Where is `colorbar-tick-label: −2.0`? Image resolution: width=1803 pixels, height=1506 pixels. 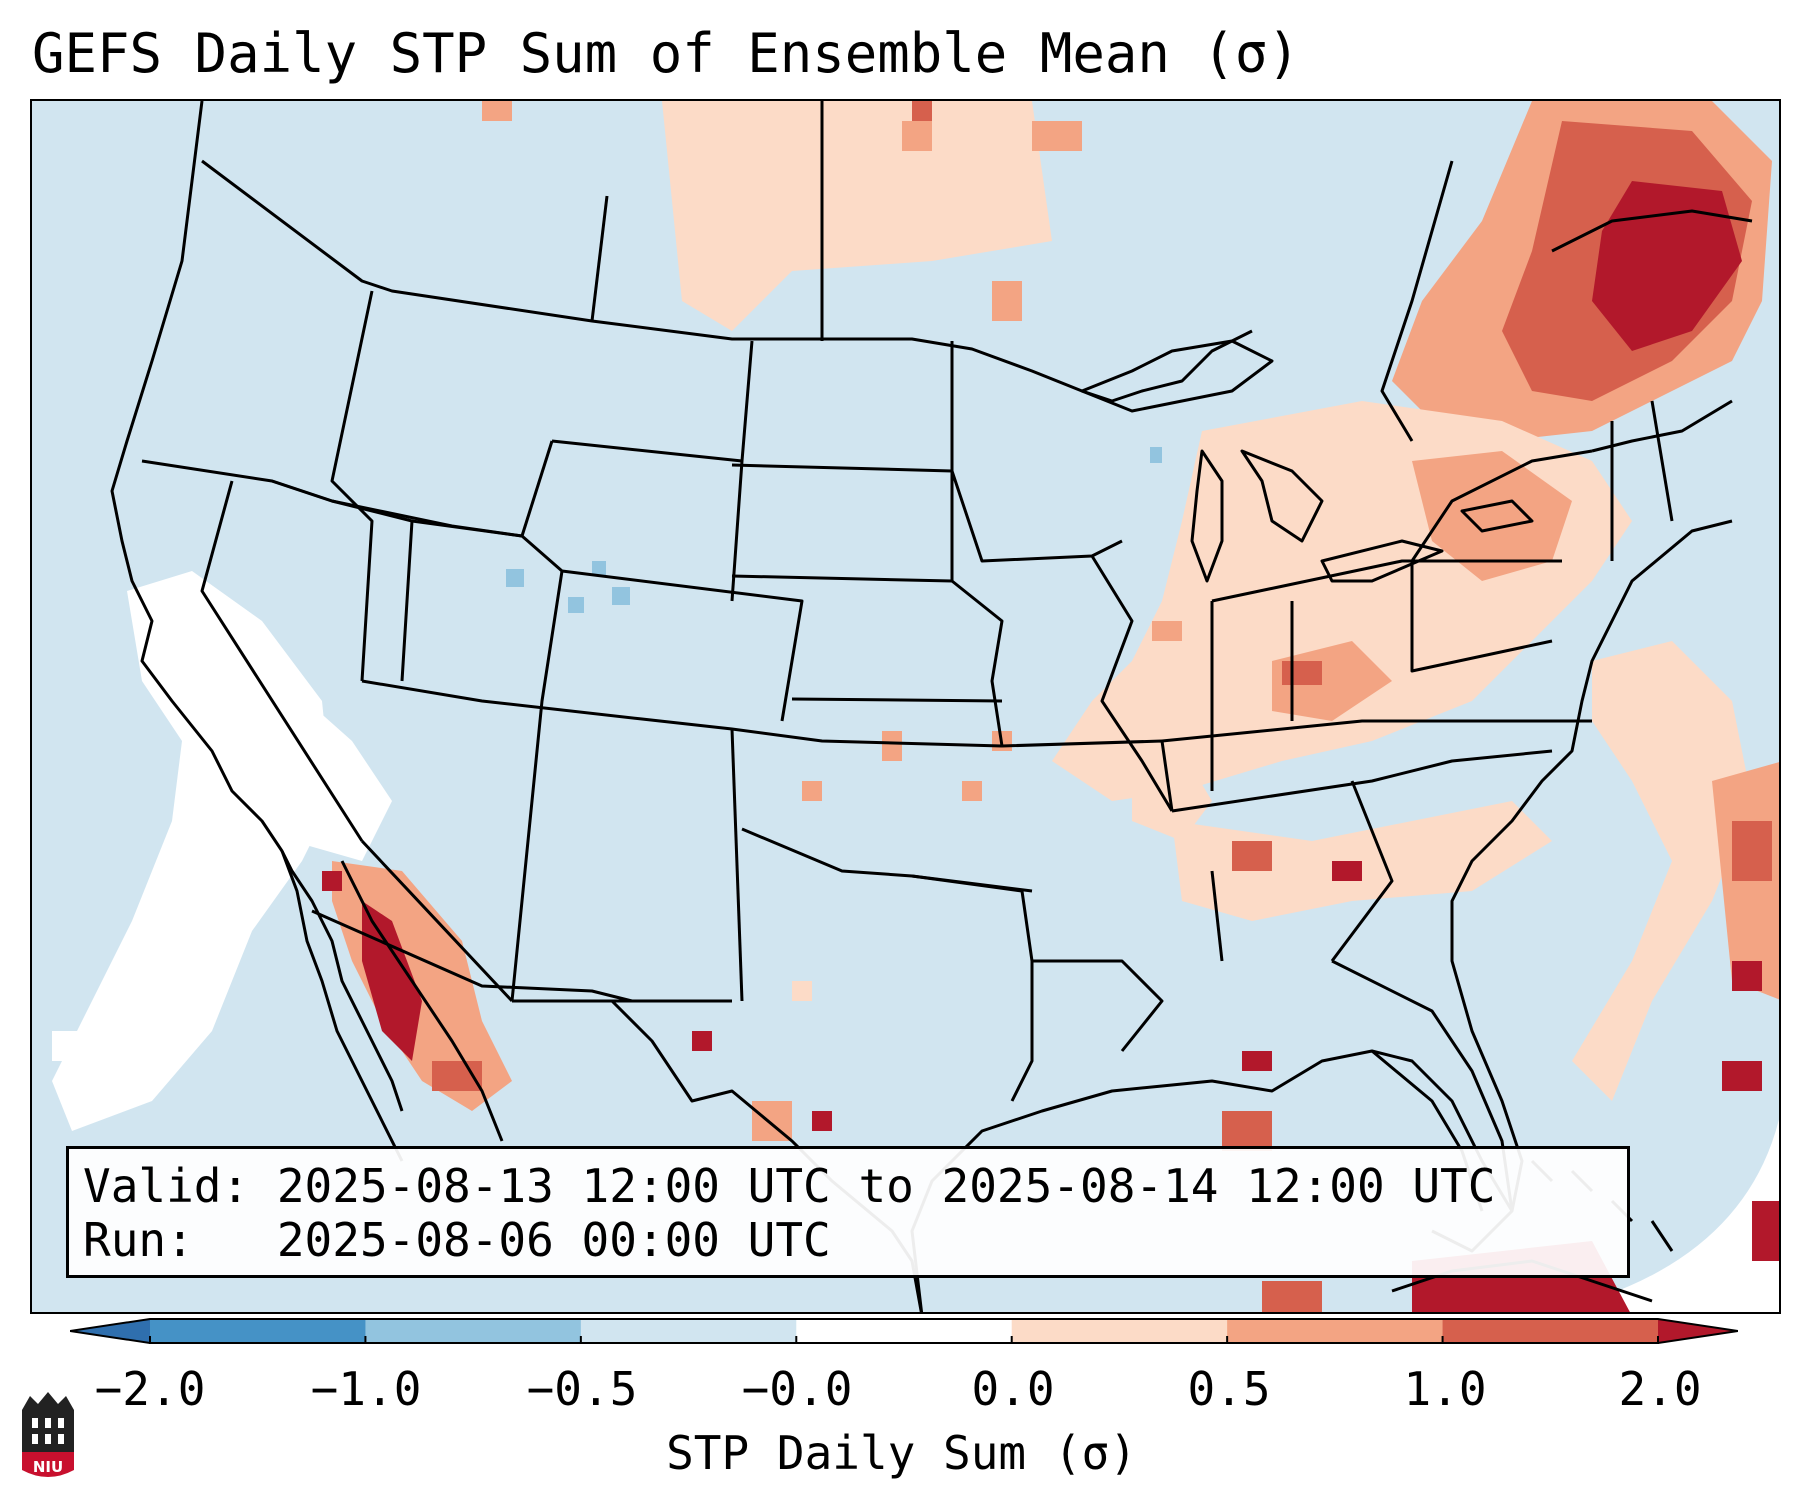
colorbar-tick-label: −2.0 is located at coordinates (150, 1389).